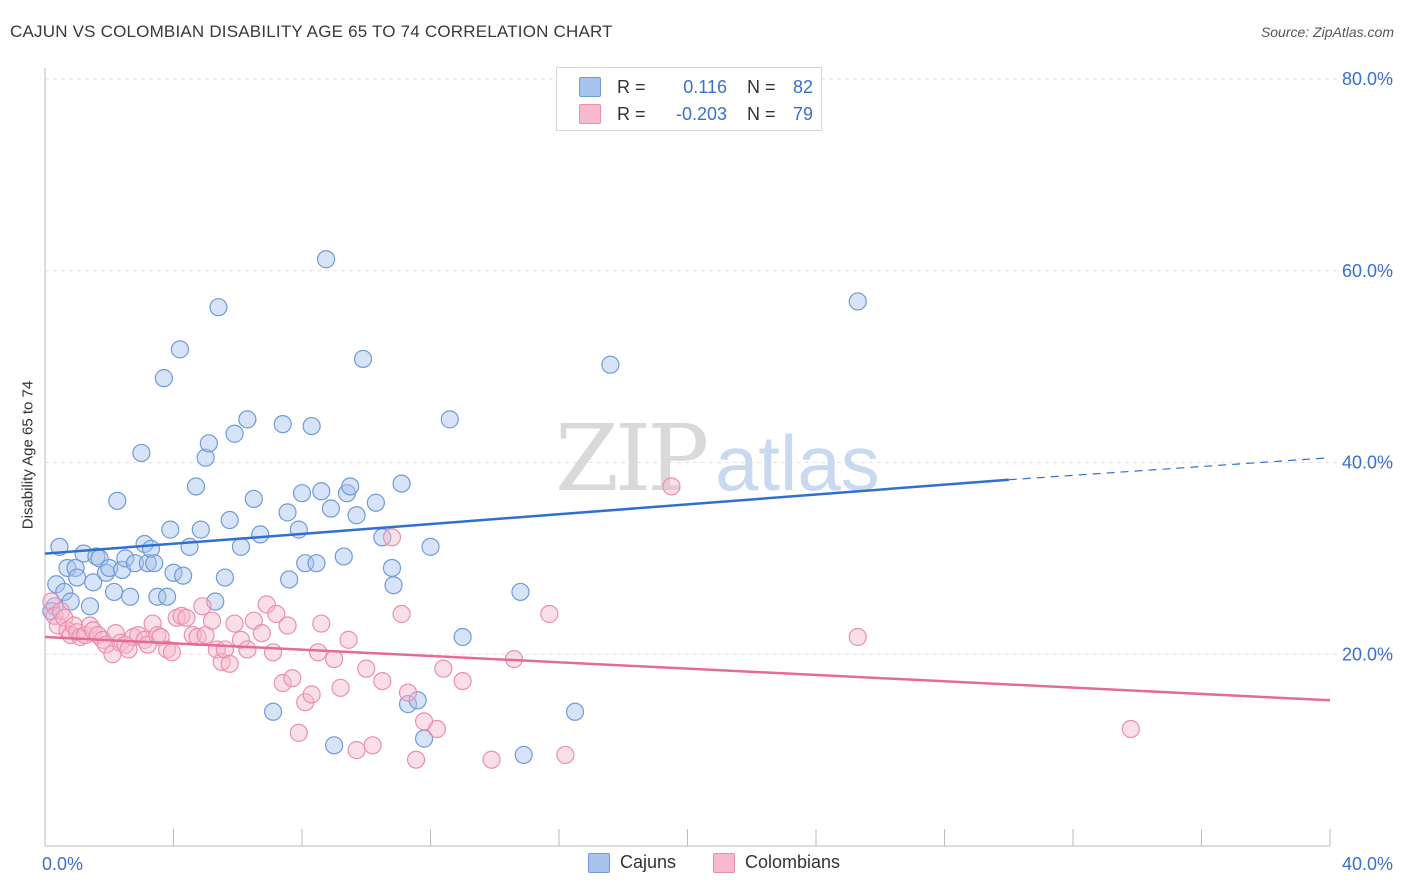 The height and width of the screenshot is (892, 1406). What do you see at coordinates (1367, 864) in the screenshot?
I see `x-tick-label: 40.0%` at bounding box center [1367, 864].